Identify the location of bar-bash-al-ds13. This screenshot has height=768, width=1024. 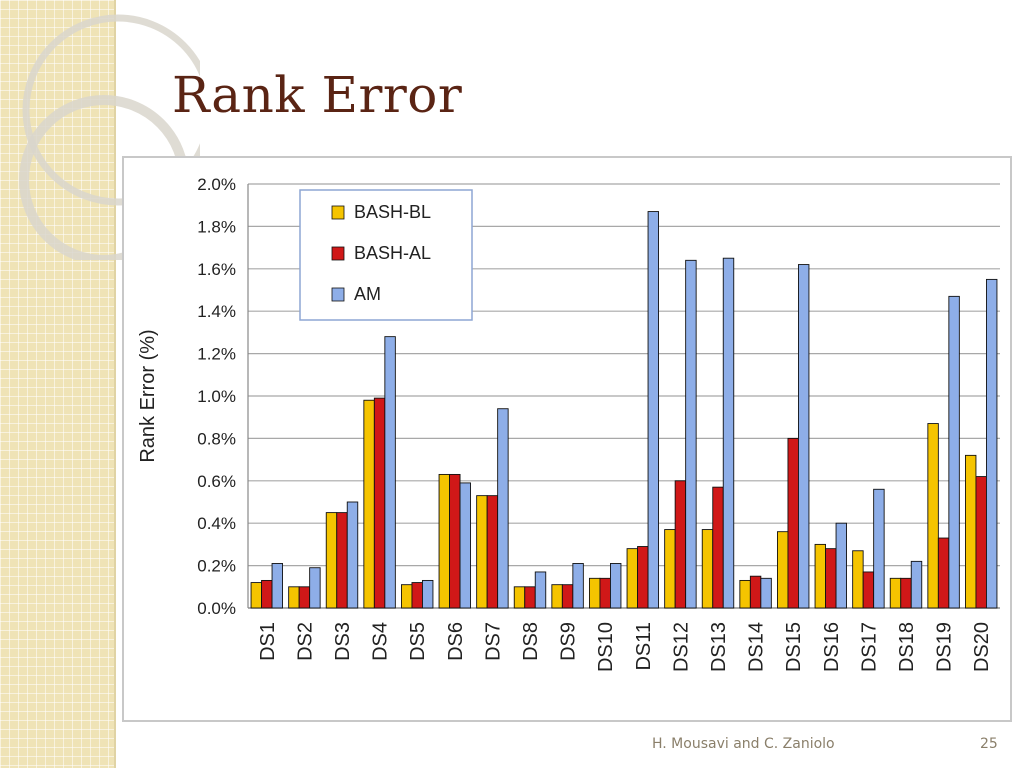
(718, 547).